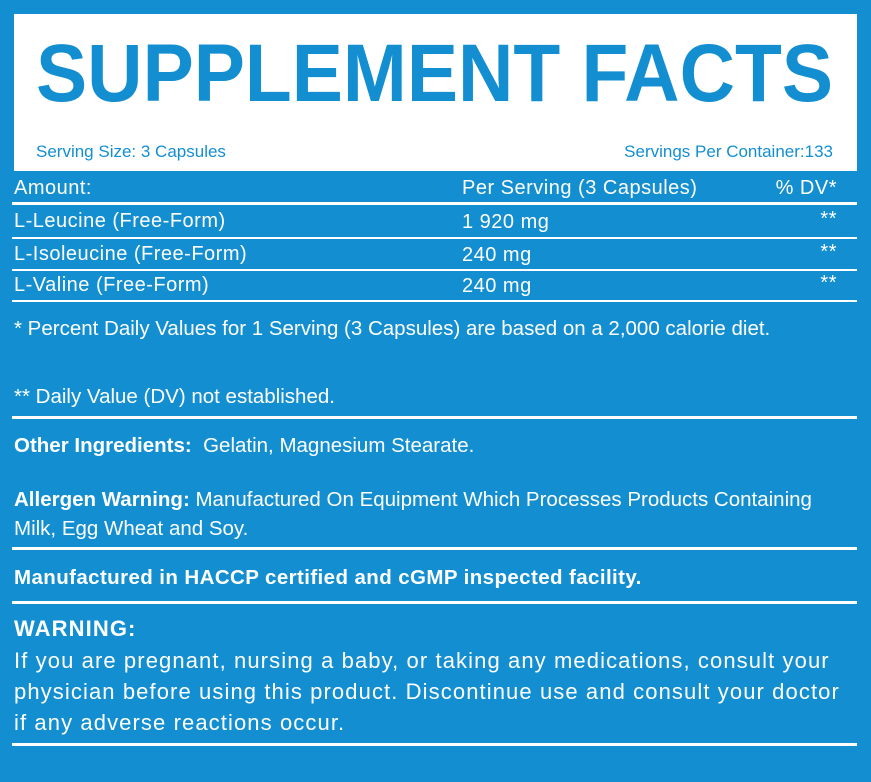 This screenshot has width=871, height=782. What do you see at coordinates (339, 445) in the screenshot?
I see `text: Gelatin, Magnesium Stearate.` at bounding box center [339, 445].